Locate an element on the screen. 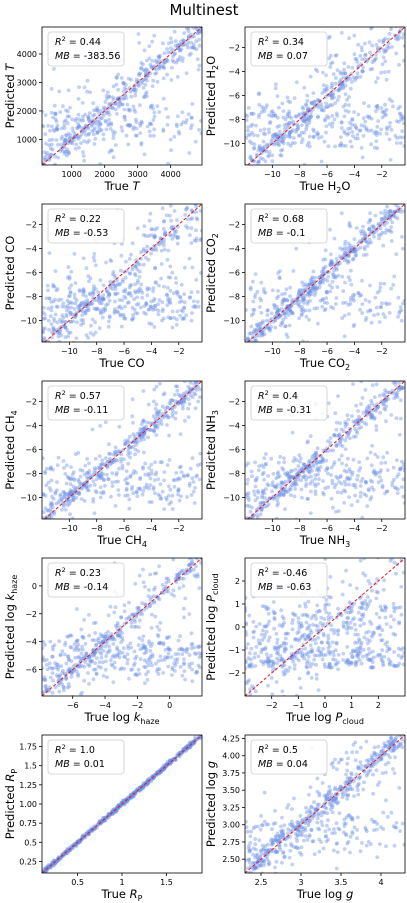  x-tick-label: −4 is located at coordinates (355, 351).